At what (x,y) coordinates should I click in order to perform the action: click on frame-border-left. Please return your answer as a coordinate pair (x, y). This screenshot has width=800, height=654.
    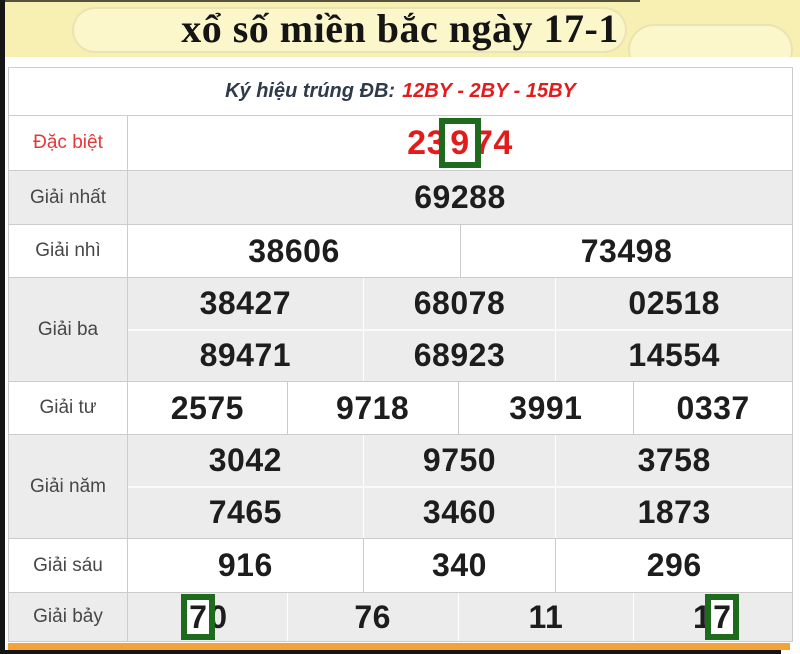
    Looking at the image, I should click on (2, 327).